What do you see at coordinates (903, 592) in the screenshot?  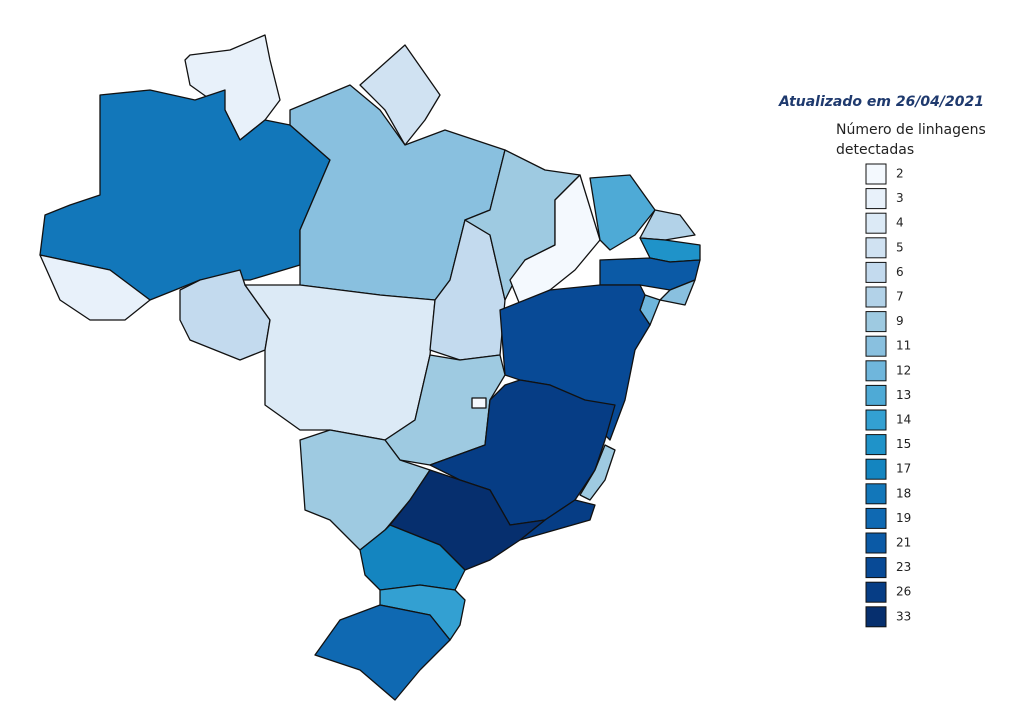 I see `legend-label: 26` at bounding box center [903, 592].